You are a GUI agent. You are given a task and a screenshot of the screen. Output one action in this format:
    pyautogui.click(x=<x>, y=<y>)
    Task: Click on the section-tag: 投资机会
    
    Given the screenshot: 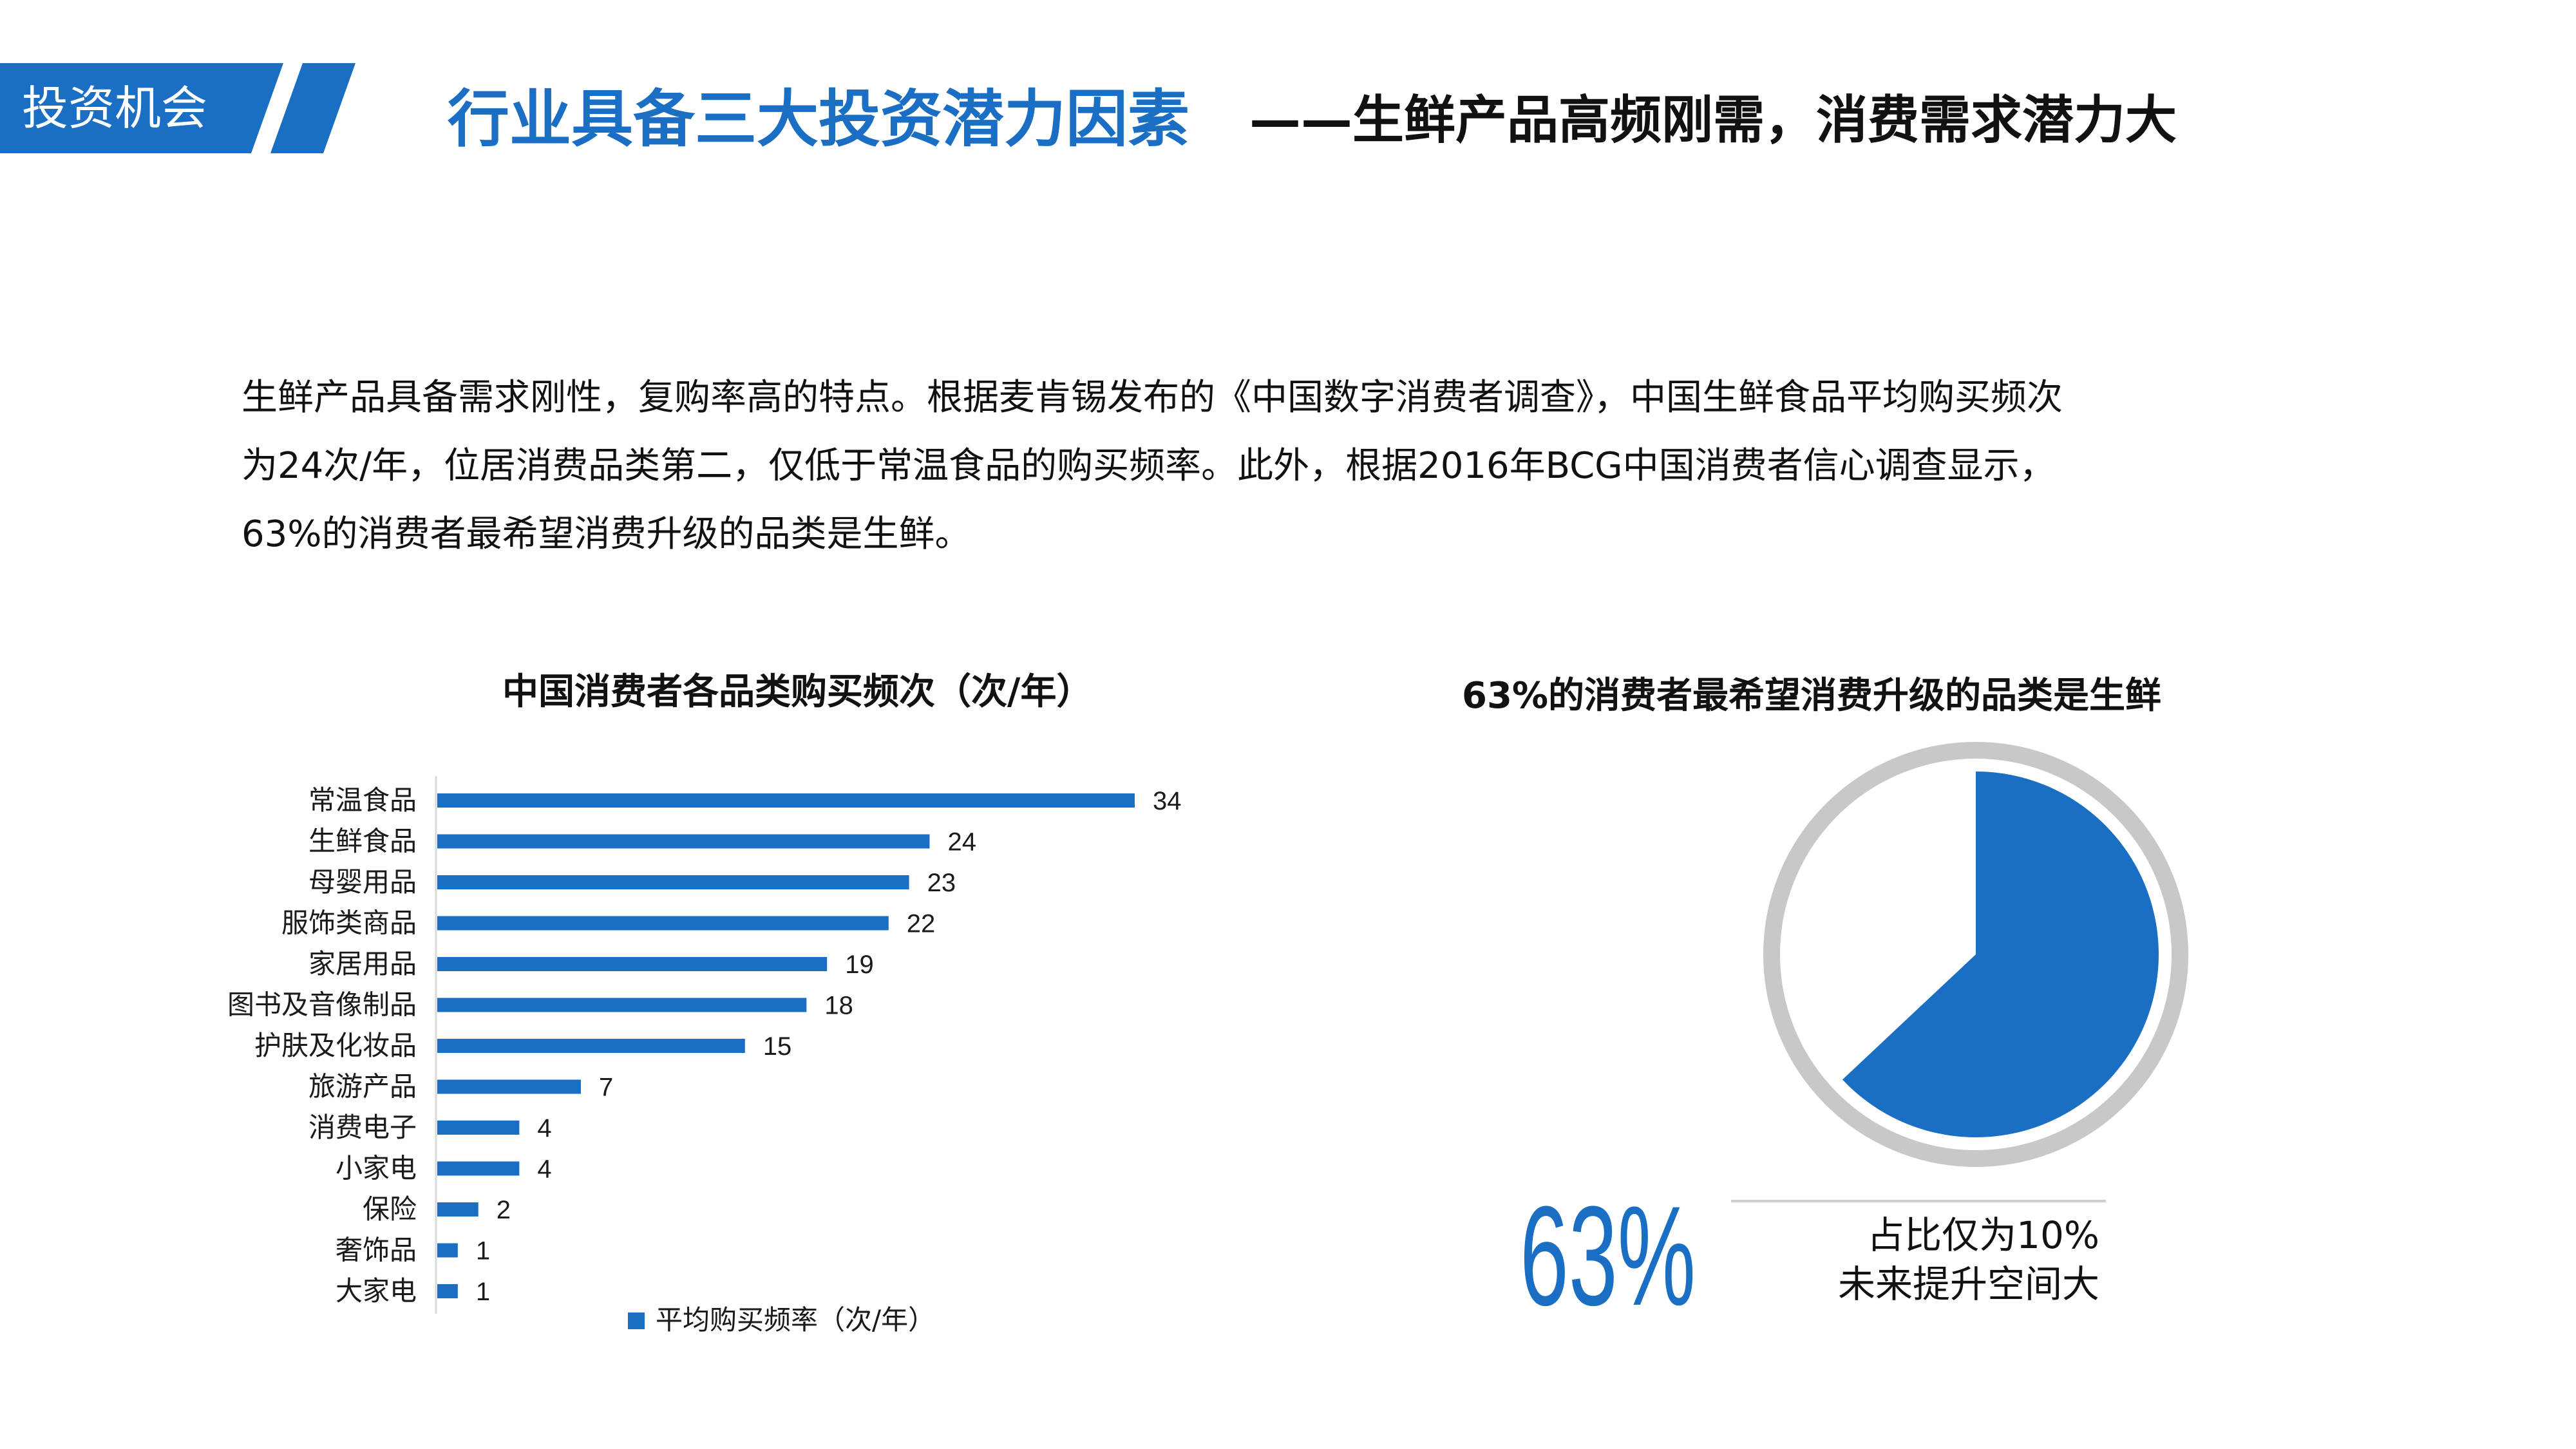 What is the action you would take?
    pyautogui.click(x=181, y=108)
    